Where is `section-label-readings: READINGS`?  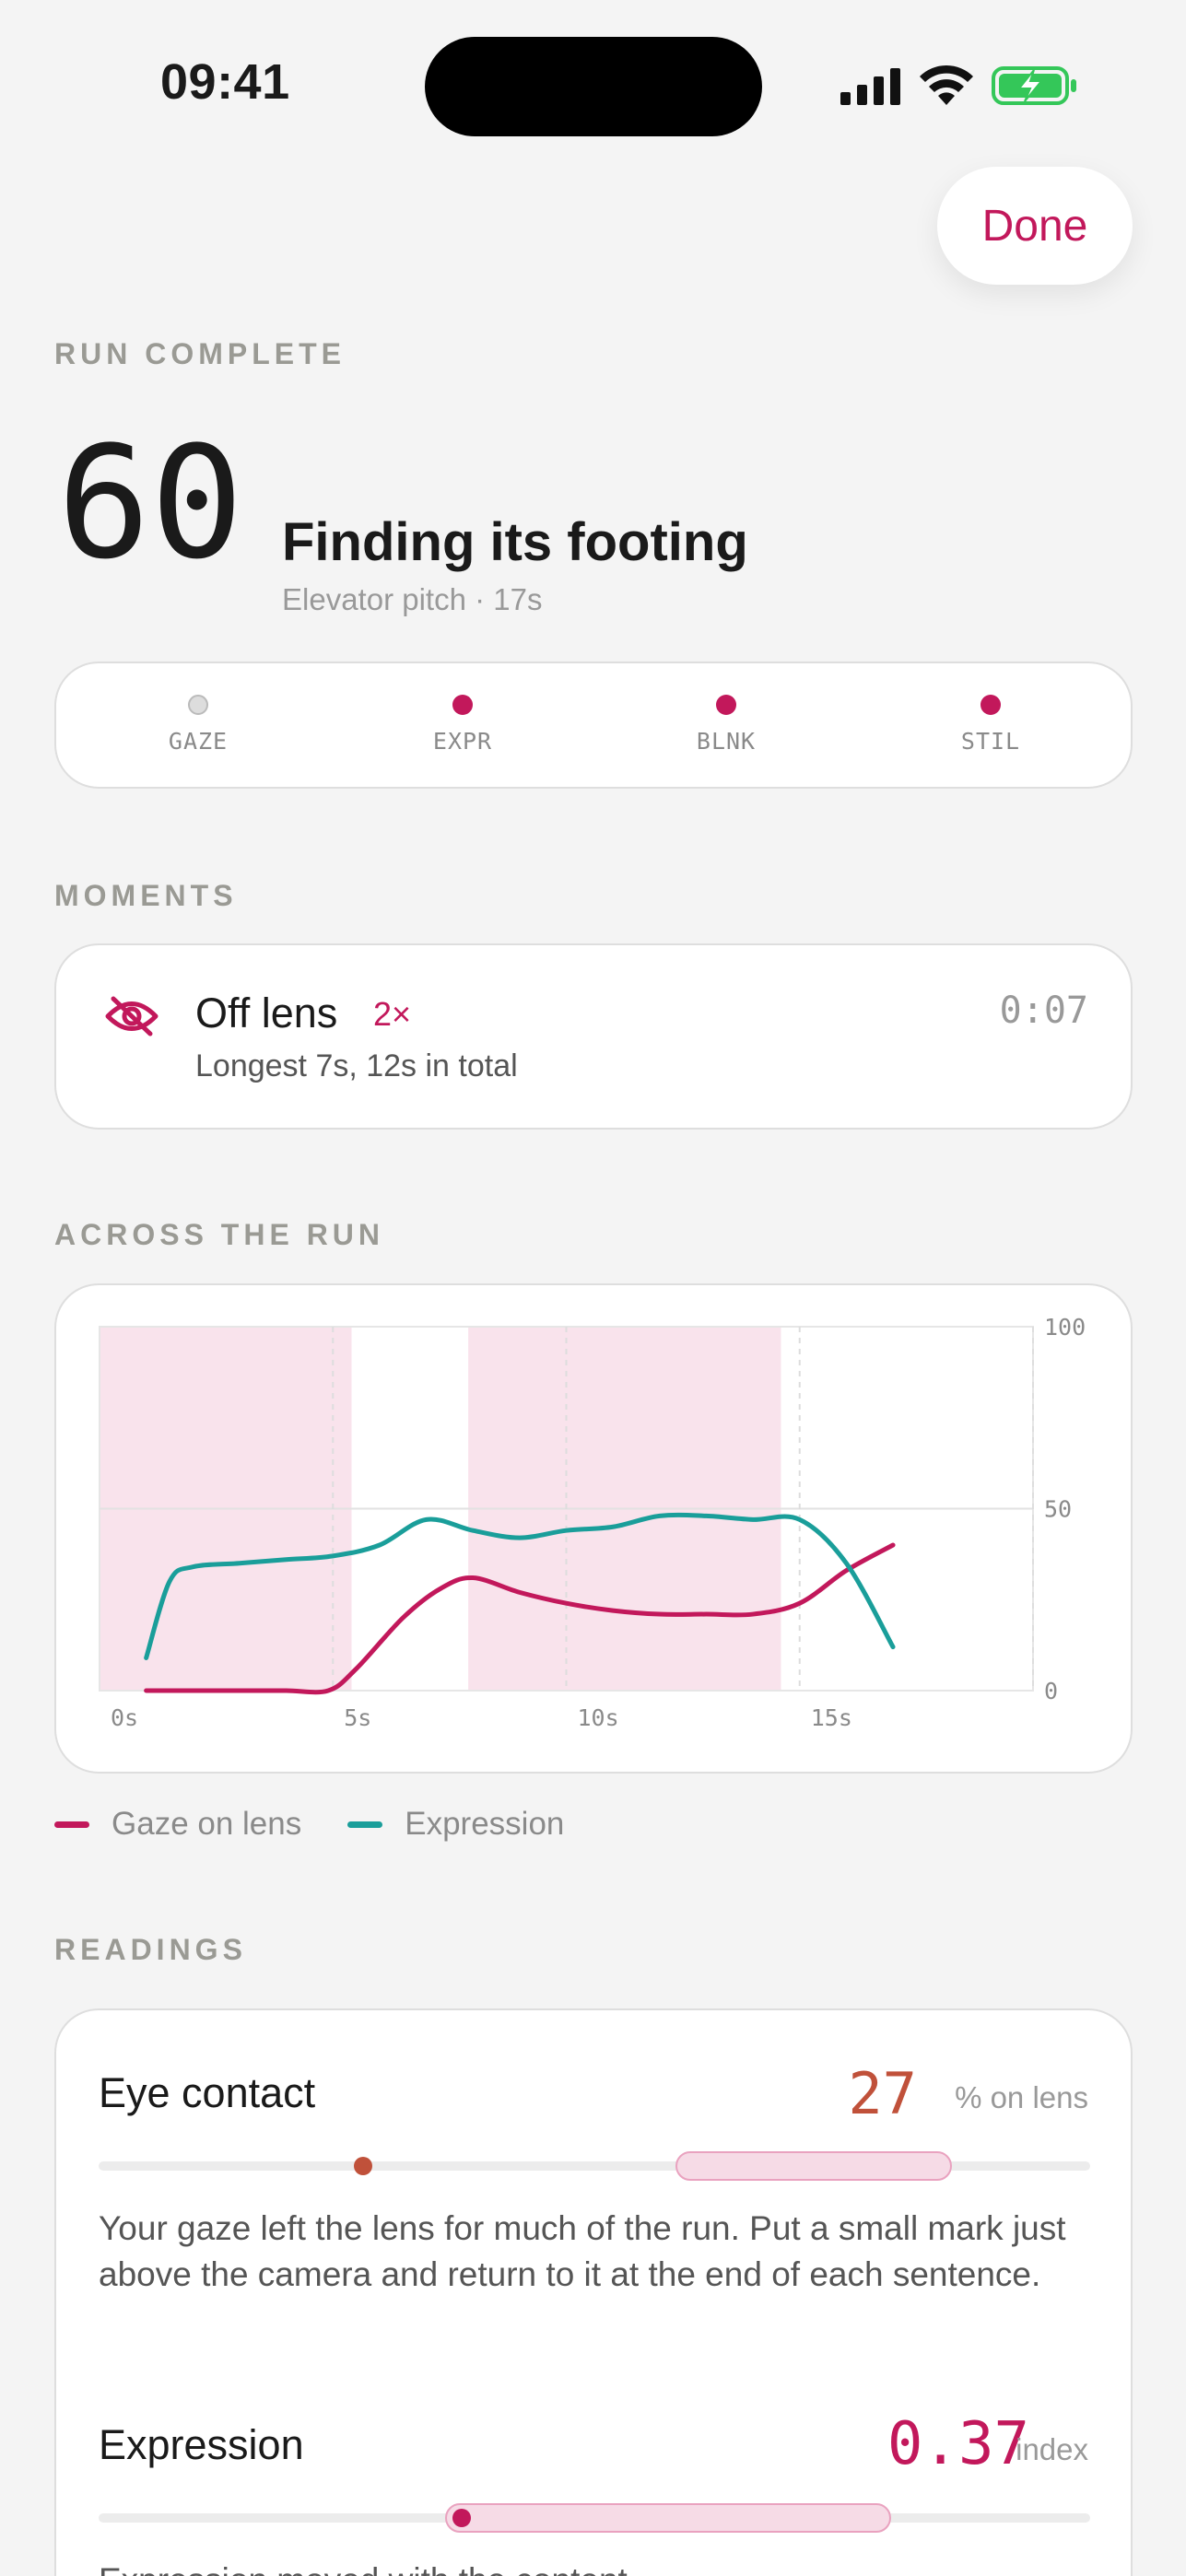 section-label-readings: READINGS is located at coordinates (150, 1949).